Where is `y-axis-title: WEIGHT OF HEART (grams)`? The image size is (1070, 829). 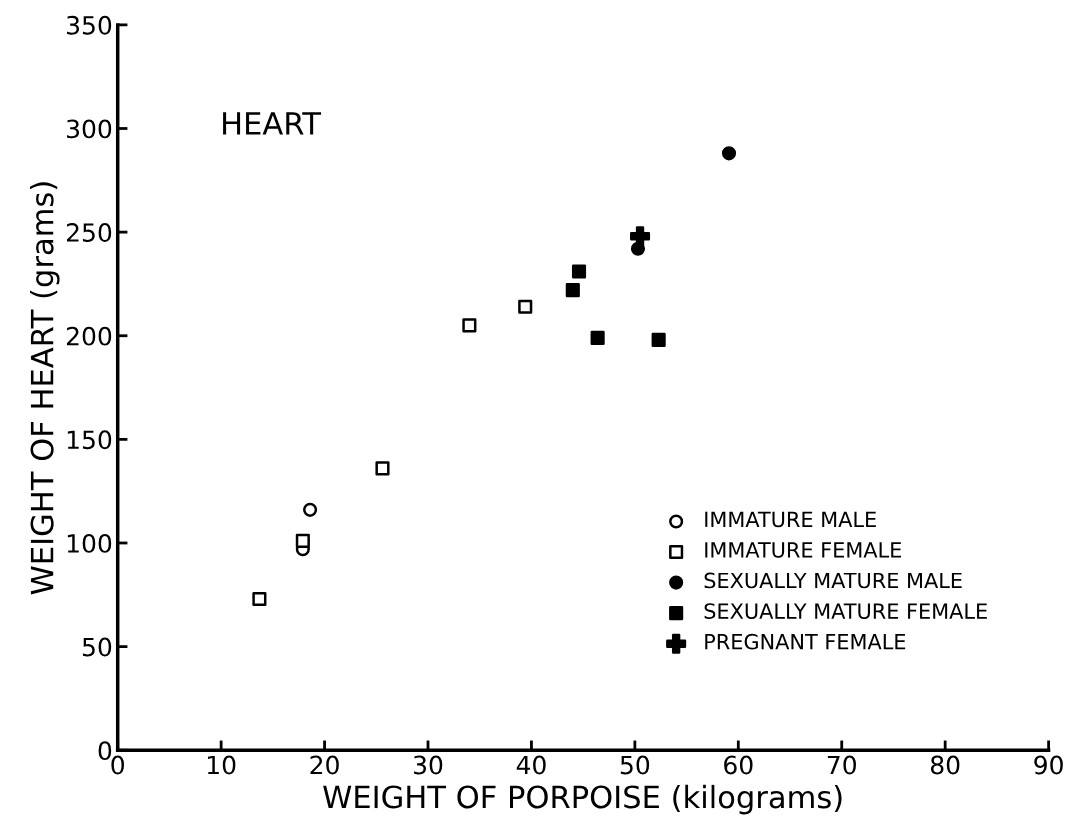 y-axis-title: WEIGHT OF HEART (grams) is located at coordinates (45, 388).